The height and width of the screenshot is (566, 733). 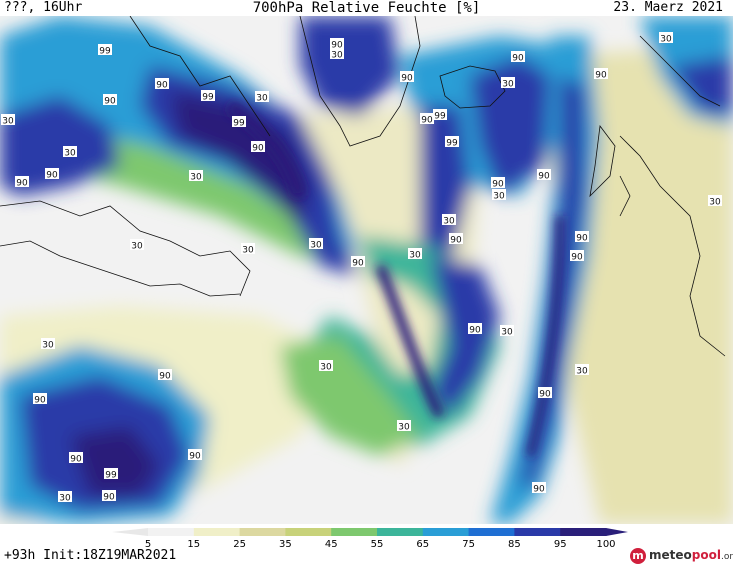 I want to click on legend-tick-label: 75, so click(x=468, y=543).